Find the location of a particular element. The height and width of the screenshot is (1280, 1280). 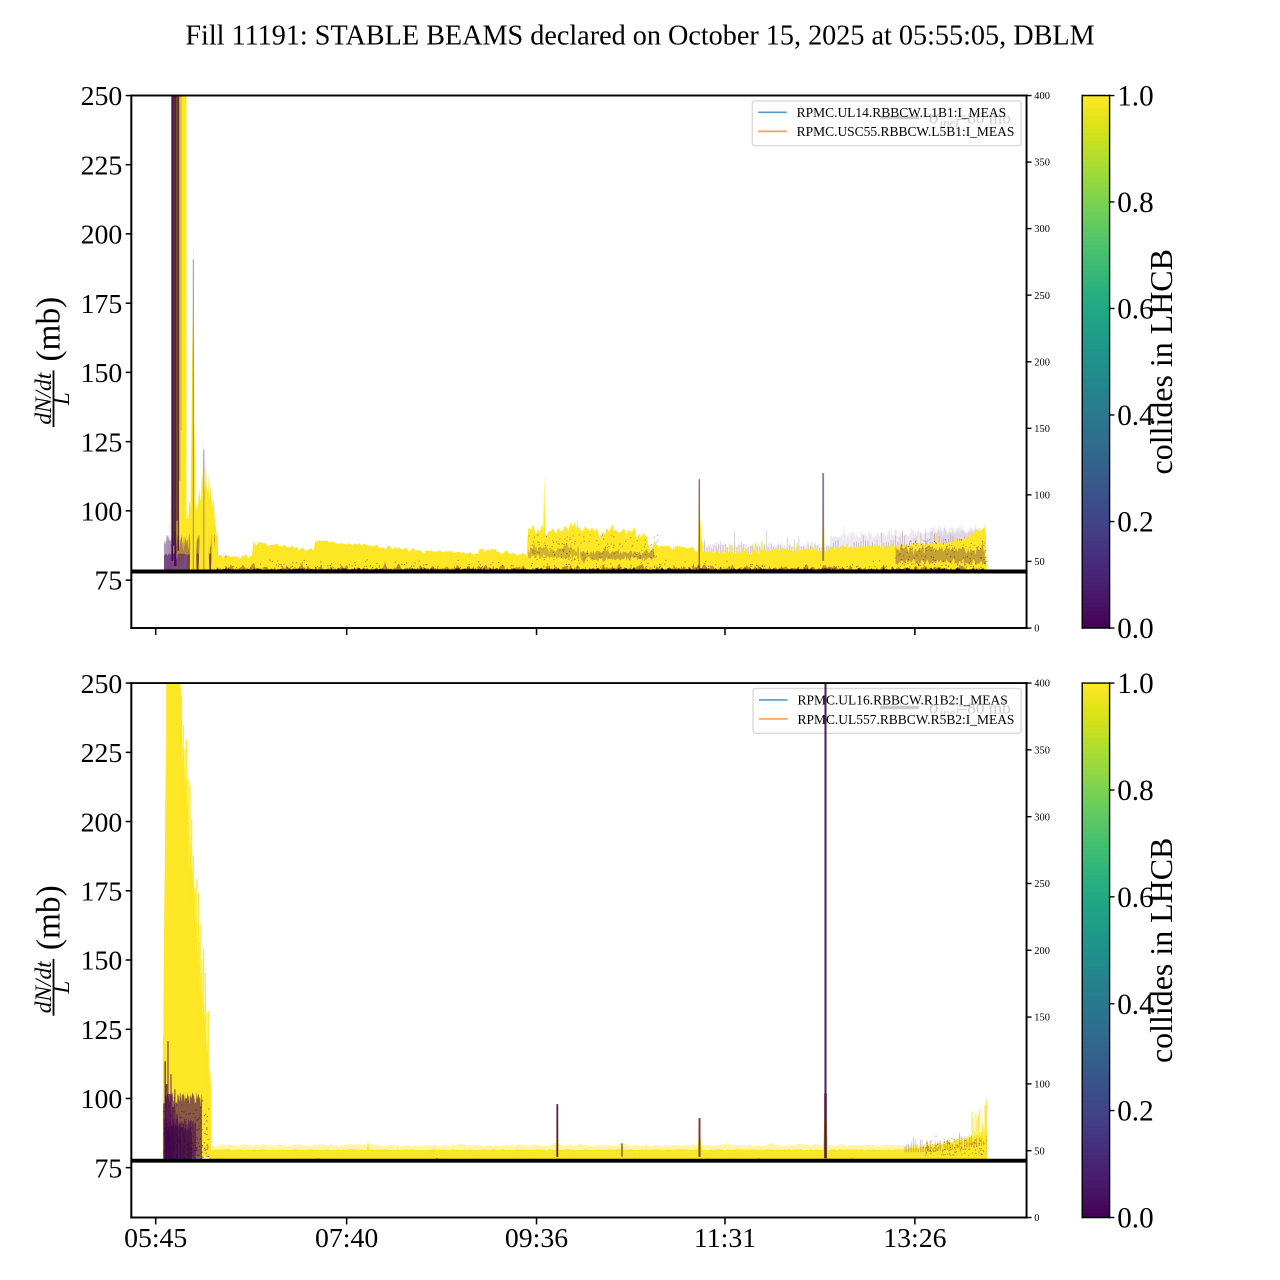

svg-text: RPMC.UL14.RBBCW.L1B1:I_MEAS is located at coordinates (901, 112).